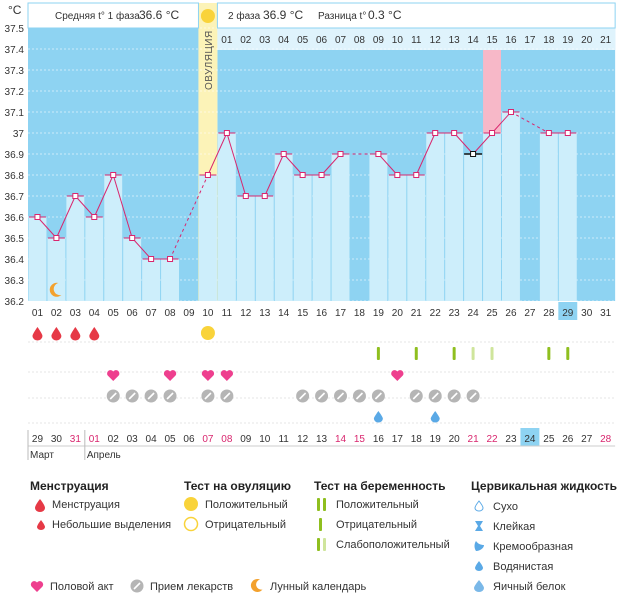 Image resolution: width=626 pixels, height=595 pixels. I want to click on post-ovulation-day-label: 06, so click(322, 40).